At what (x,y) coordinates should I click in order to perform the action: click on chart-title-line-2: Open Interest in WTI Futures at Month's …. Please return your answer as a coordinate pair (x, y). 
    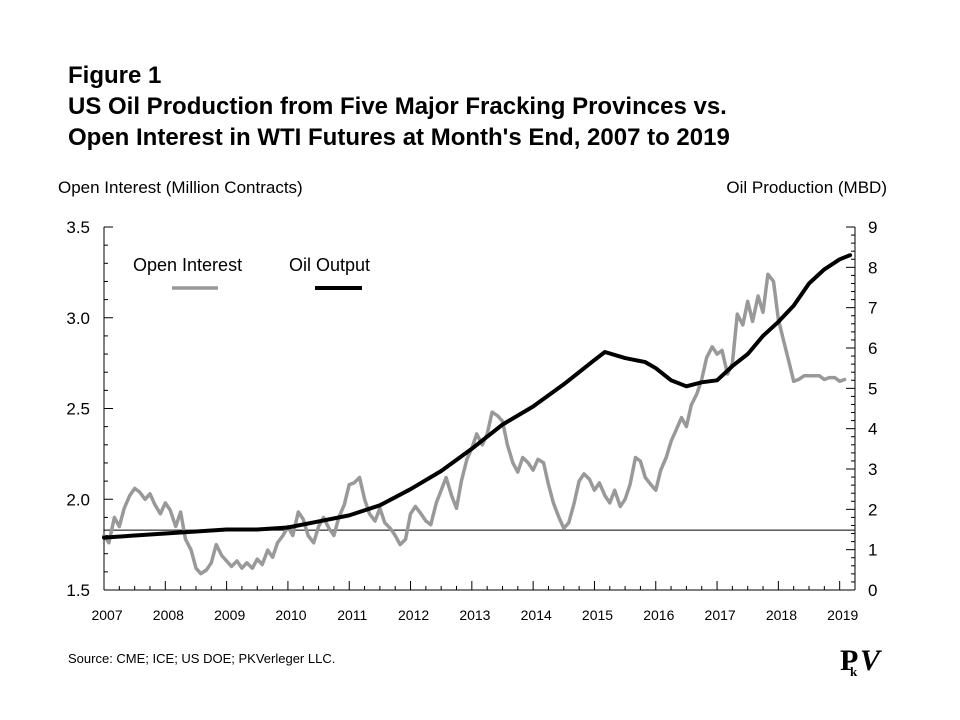
    Looking at the image, I should click on (399, 137).